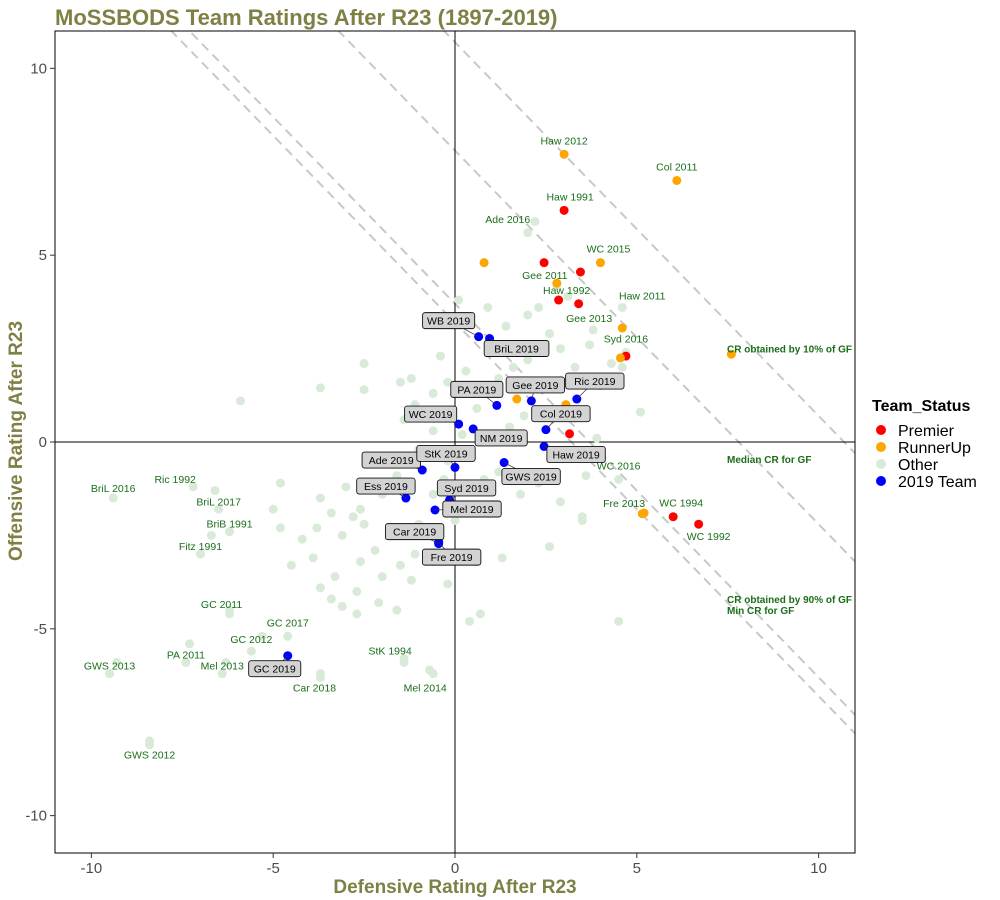  What do you see at coordinates (455, 868) in the screenshot?
I see `x-tick-label: 0` at bounding box center [455, 868].